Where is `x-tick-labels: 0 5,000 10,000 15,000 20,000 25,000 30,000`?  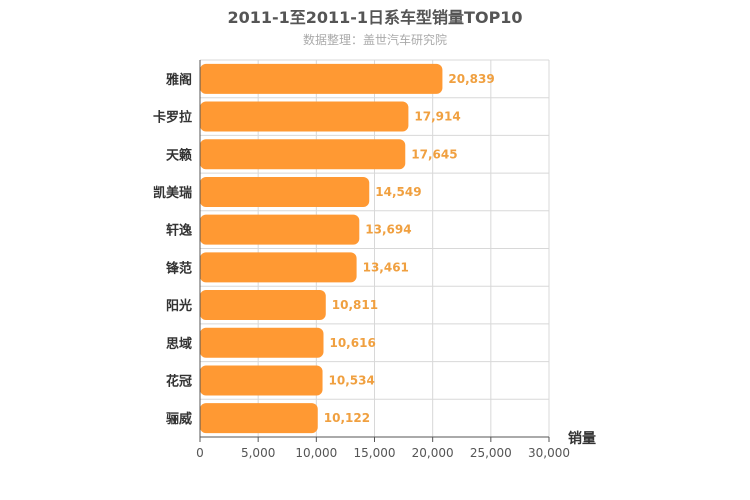
x-tick-labels: 0 5,000 10,000 15,000 20,000 25,000 30,000 is located at coordinates (383, 453).